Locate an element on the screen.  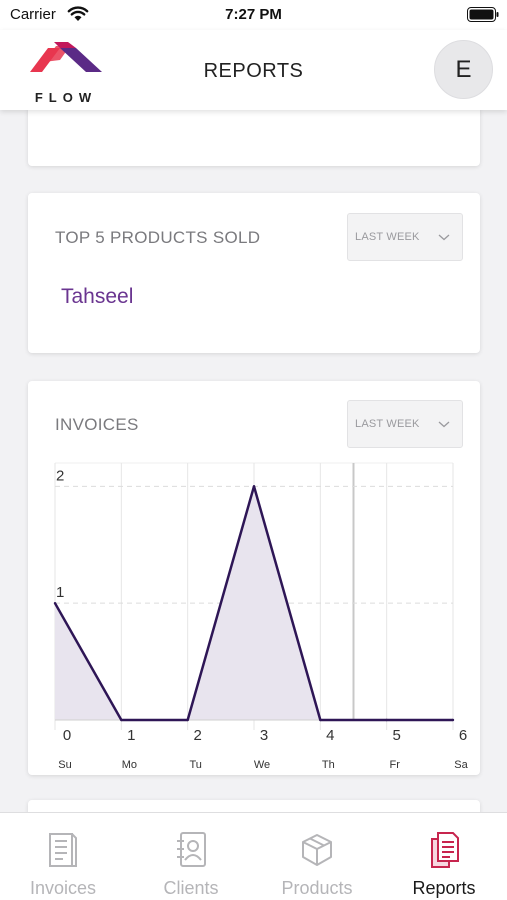
tab-bar: Invoices Clients Products Re is located at coordinates (253, 856).